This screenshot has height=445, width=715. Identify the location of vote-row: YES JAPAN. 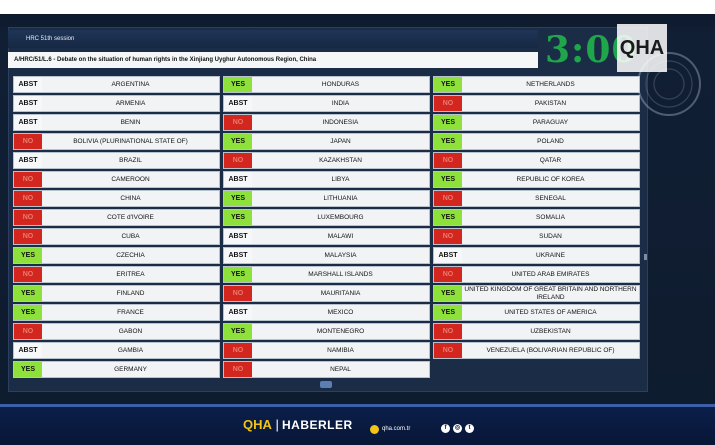
(326, 141).